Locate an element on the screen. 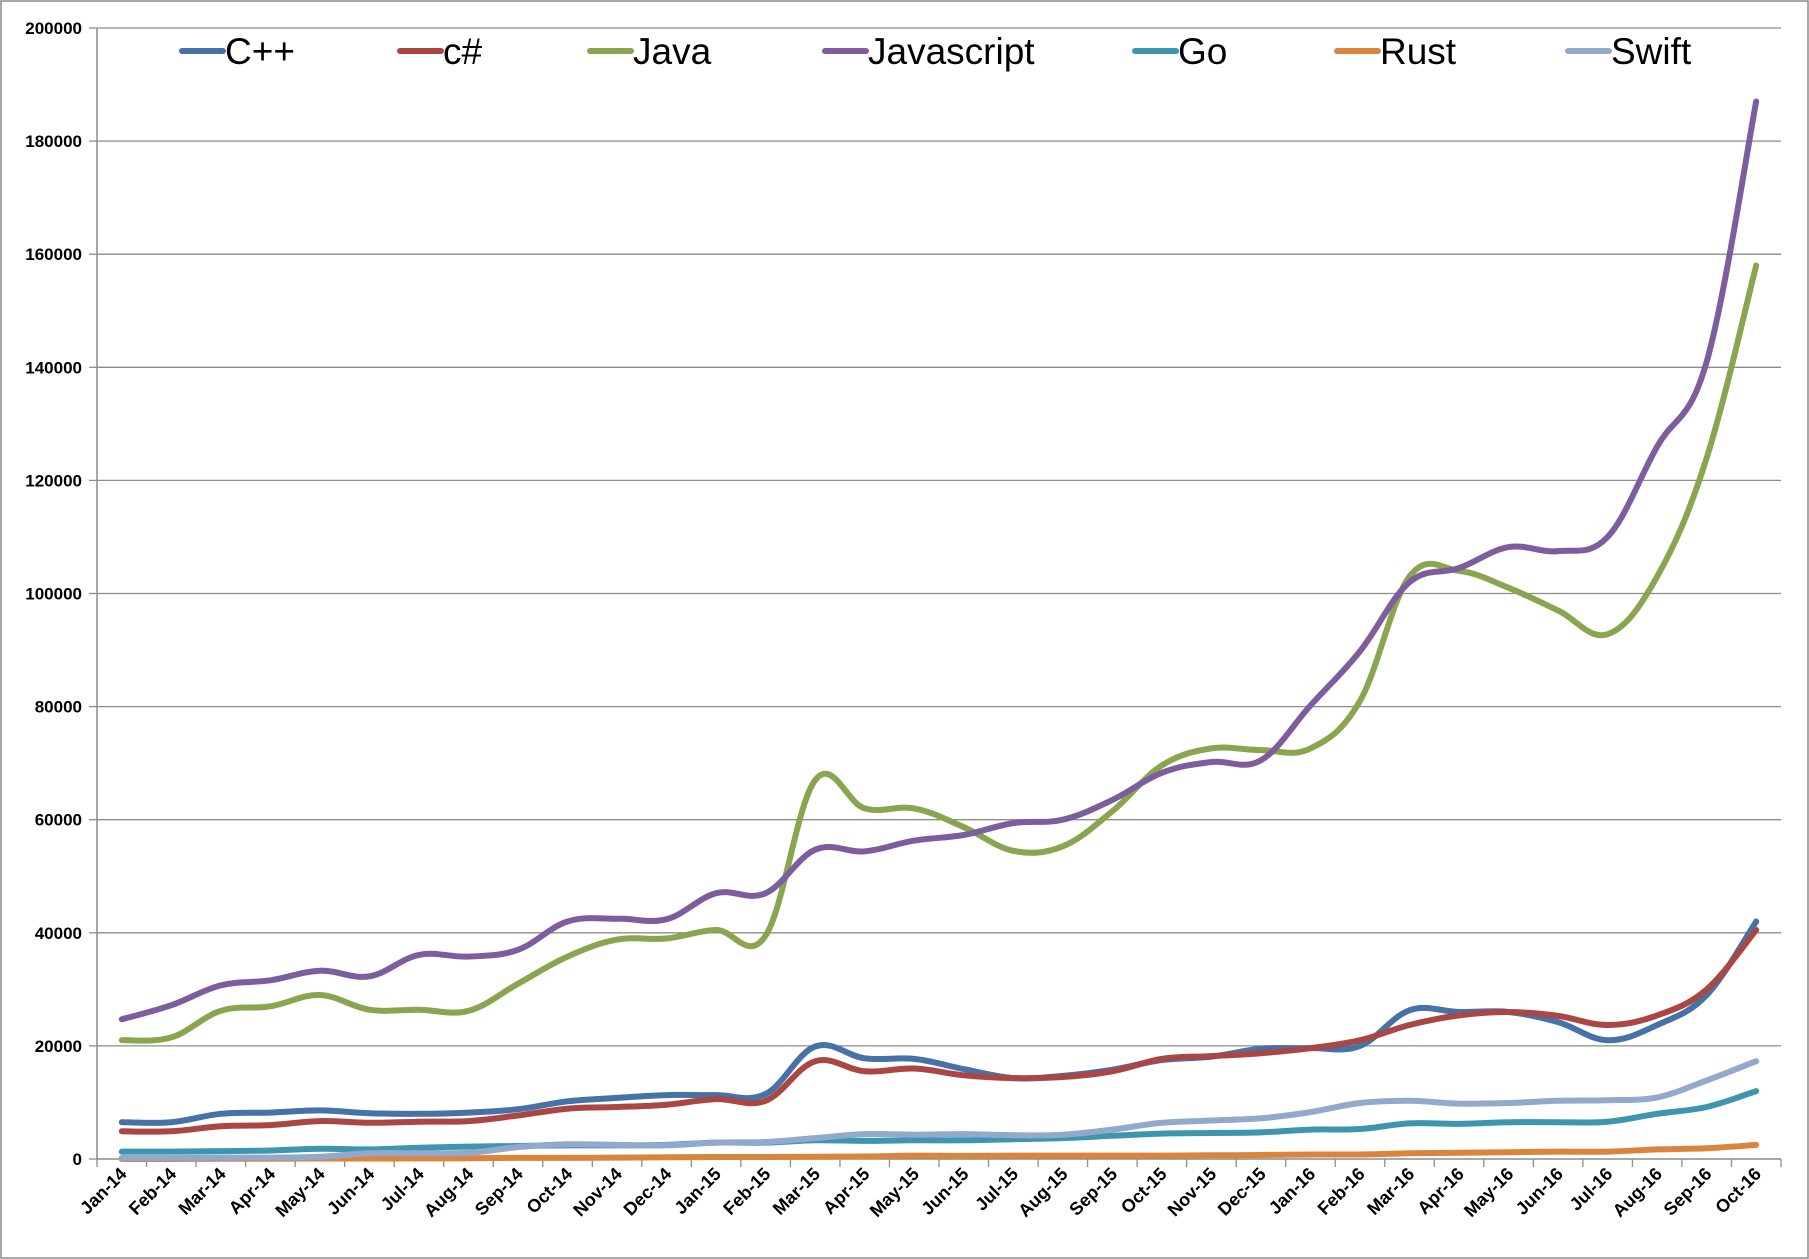 Image resolution: width=1809 pixels, height=1259 pixels. legend-item-javascript: Javascript is located at coordinates (928, 51).